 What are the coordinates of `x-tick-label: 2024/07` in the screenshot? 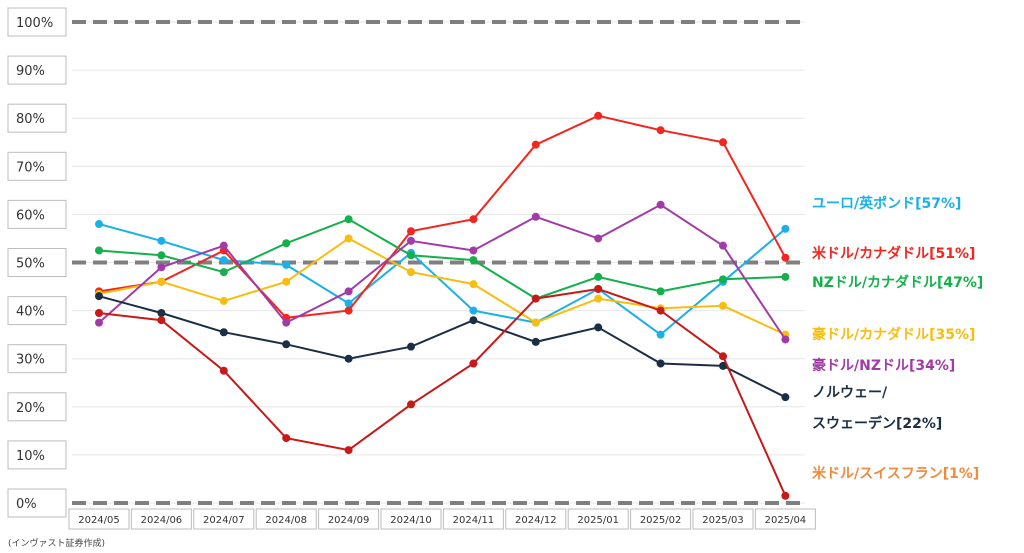 It's located at (224, 520).